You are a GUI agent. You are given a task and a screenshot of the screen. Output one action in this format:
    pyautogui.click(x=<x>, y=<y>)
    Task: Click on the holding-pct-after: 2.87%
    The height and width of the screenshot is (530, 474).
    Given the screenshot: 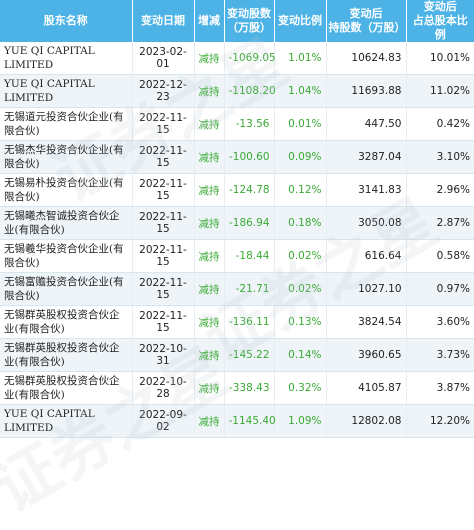 What is the action you would take?
    pyautogui.click(x=440, y=223)
    